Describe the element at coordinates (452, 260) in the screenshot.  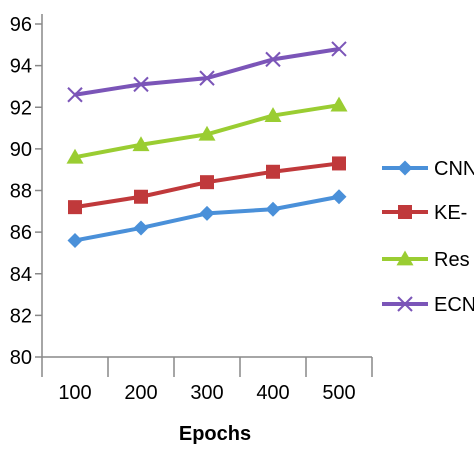
I see `legend-label: Res` at that location.